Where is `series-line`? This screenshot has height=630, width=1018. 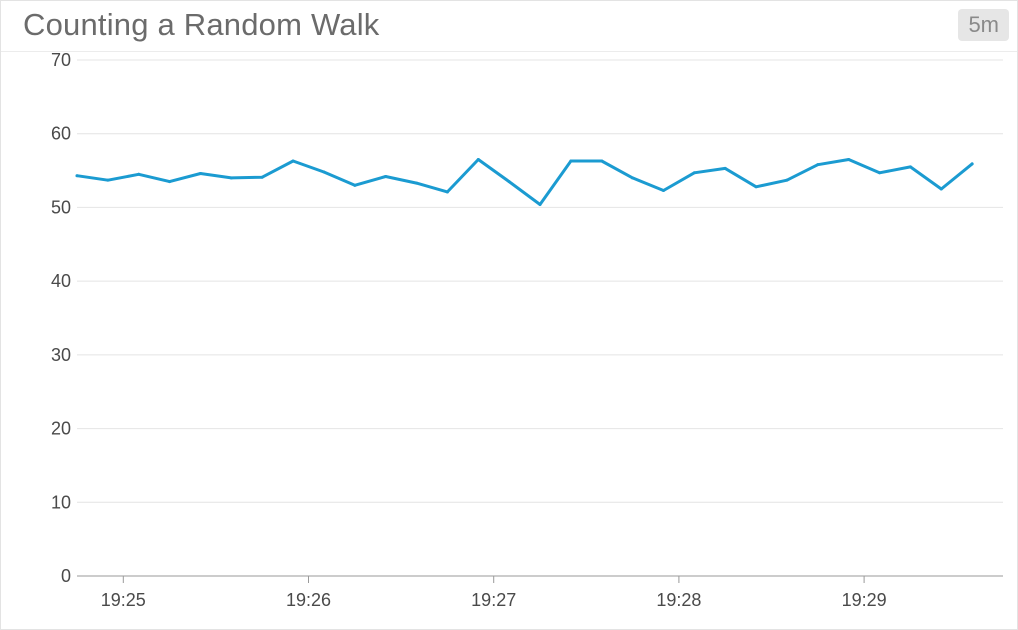
series-line is located at coordinates (524, 182).